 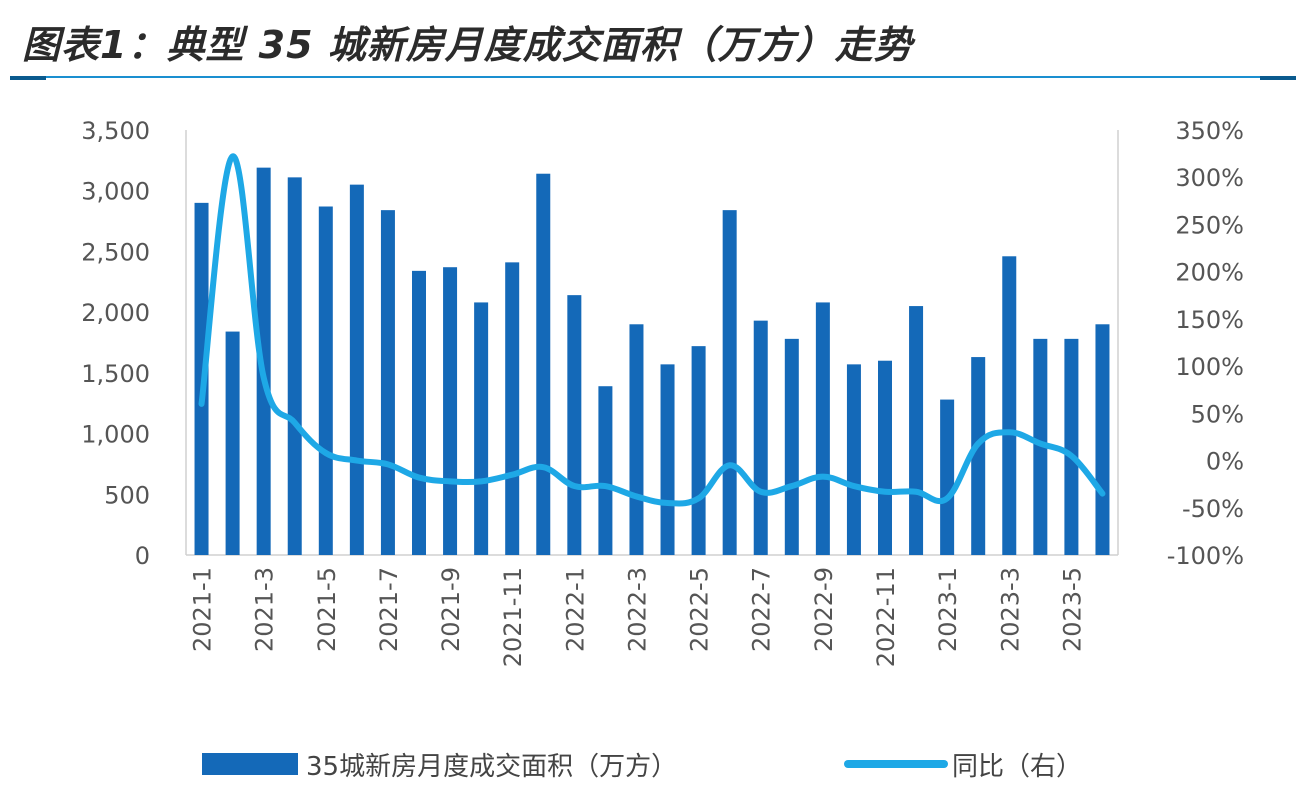 I want to click on left-tick-label: 0, so click(x=142, y=556).